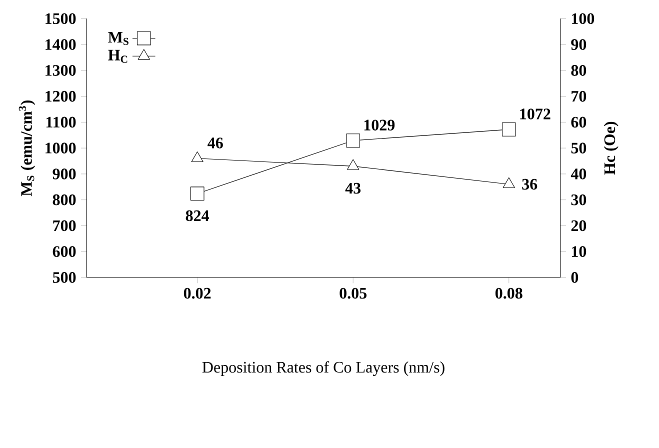 The height and width of the screenshot is (448, 659). What do you see at coordinates (508, 293) in the screenshot?
I see `x-tick-label: 0.08` at bounding box center [508, 293].